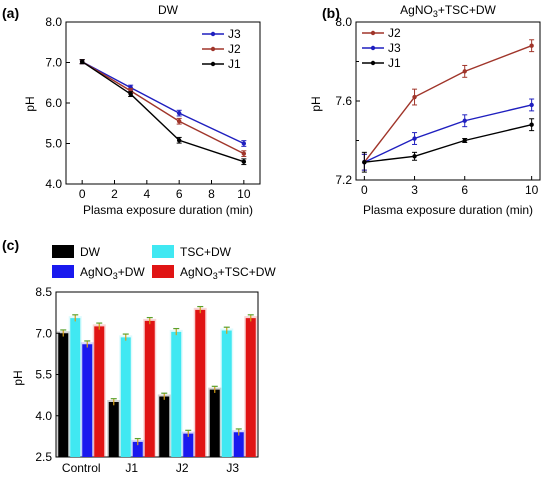 The width and height of the screenshot is (550, 480). I want to click on panel-a-series-line-J1, so click(163, 112).